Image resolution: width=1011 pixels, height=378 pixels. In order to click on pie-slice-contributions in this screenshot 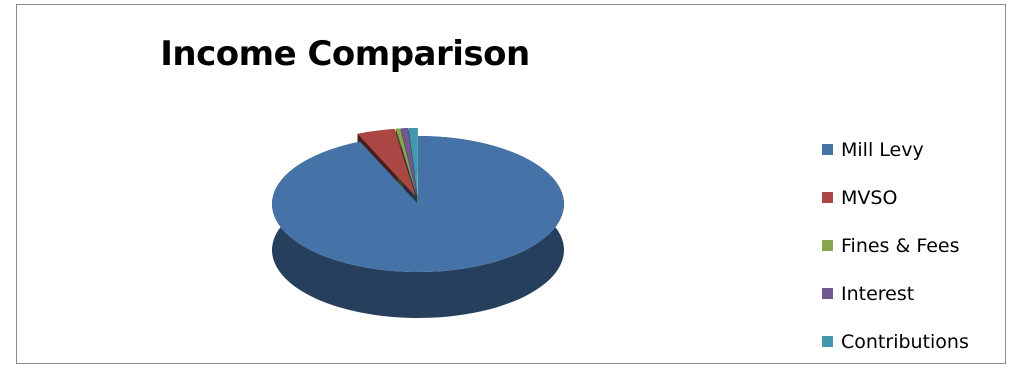, I will do `click(413, 162)`.